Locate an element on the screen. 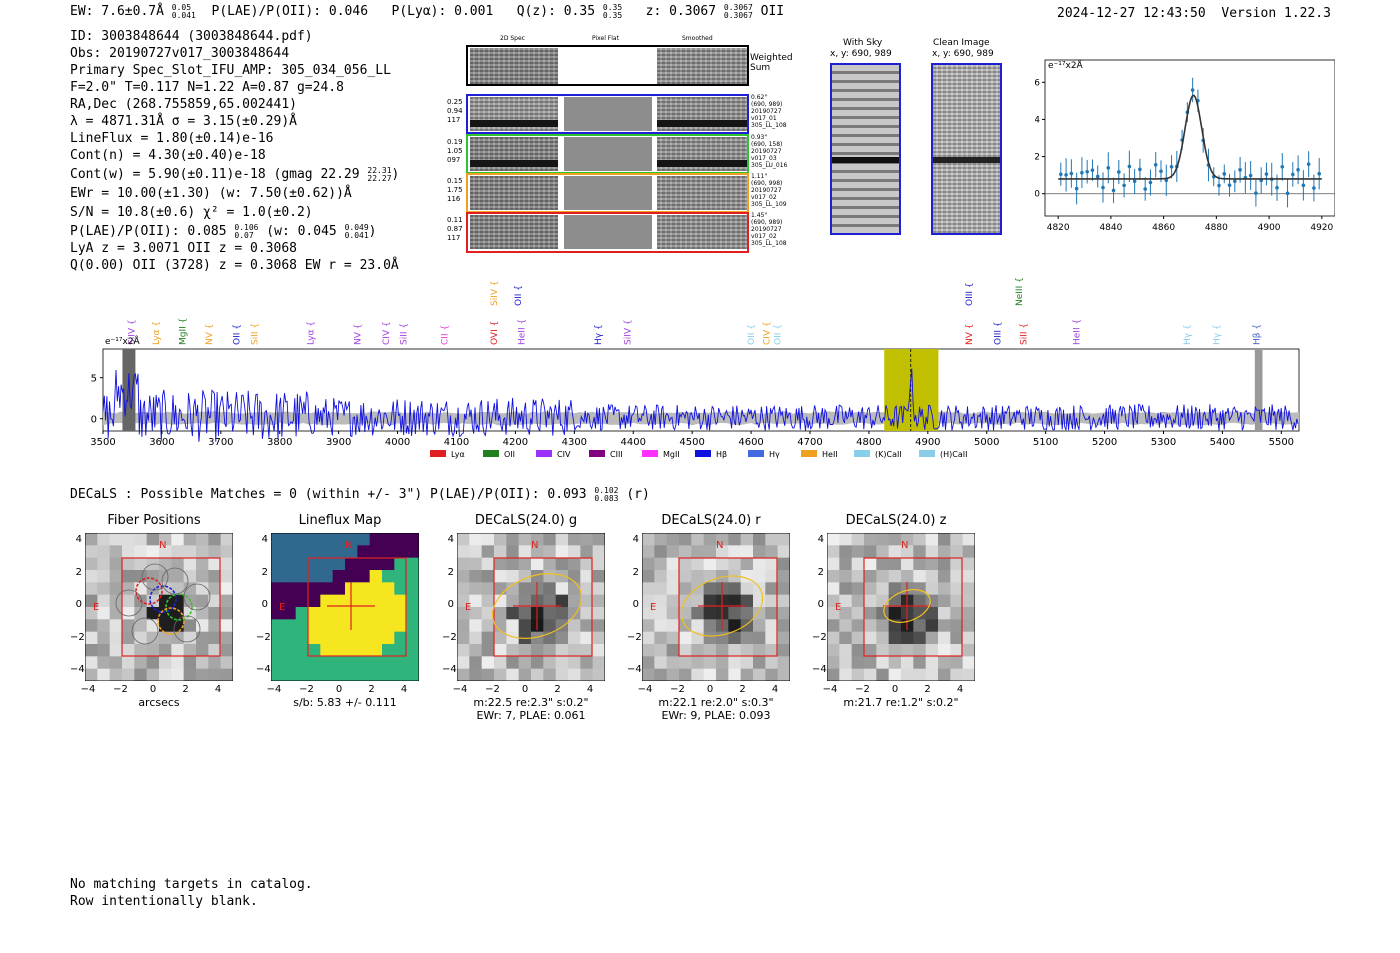  qz-bounds: 0.35 0.35 is located at coordinates (612, 11).